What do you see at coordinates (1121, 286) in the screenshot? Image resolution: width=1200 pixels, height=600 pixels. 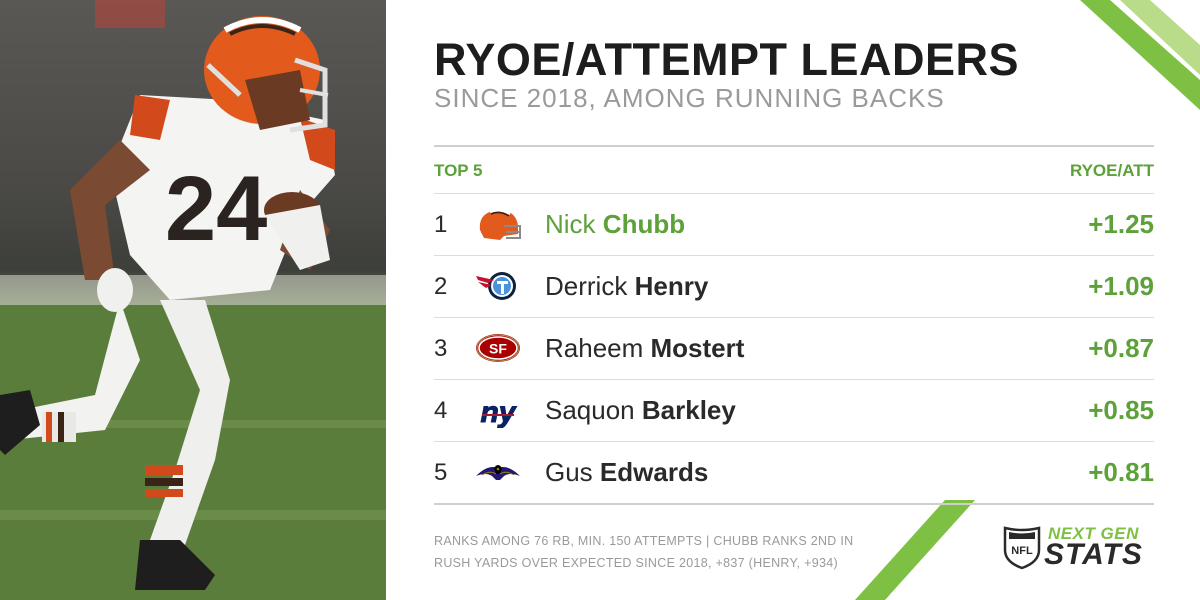 I see `ryoe-value: +1.09` at bounding box center [1121, 286].